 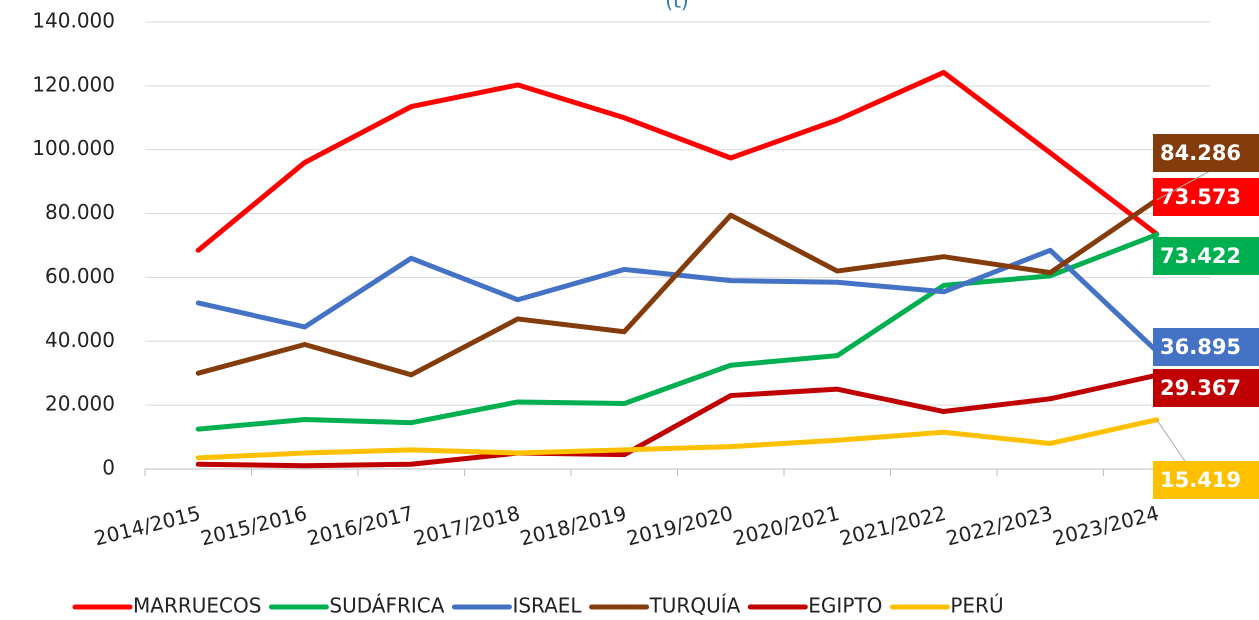 What do you see at coordinates (892, 526) in the screenshot?
I see `x-tick-label: 2021/2022` at bounding box center [892, 526].